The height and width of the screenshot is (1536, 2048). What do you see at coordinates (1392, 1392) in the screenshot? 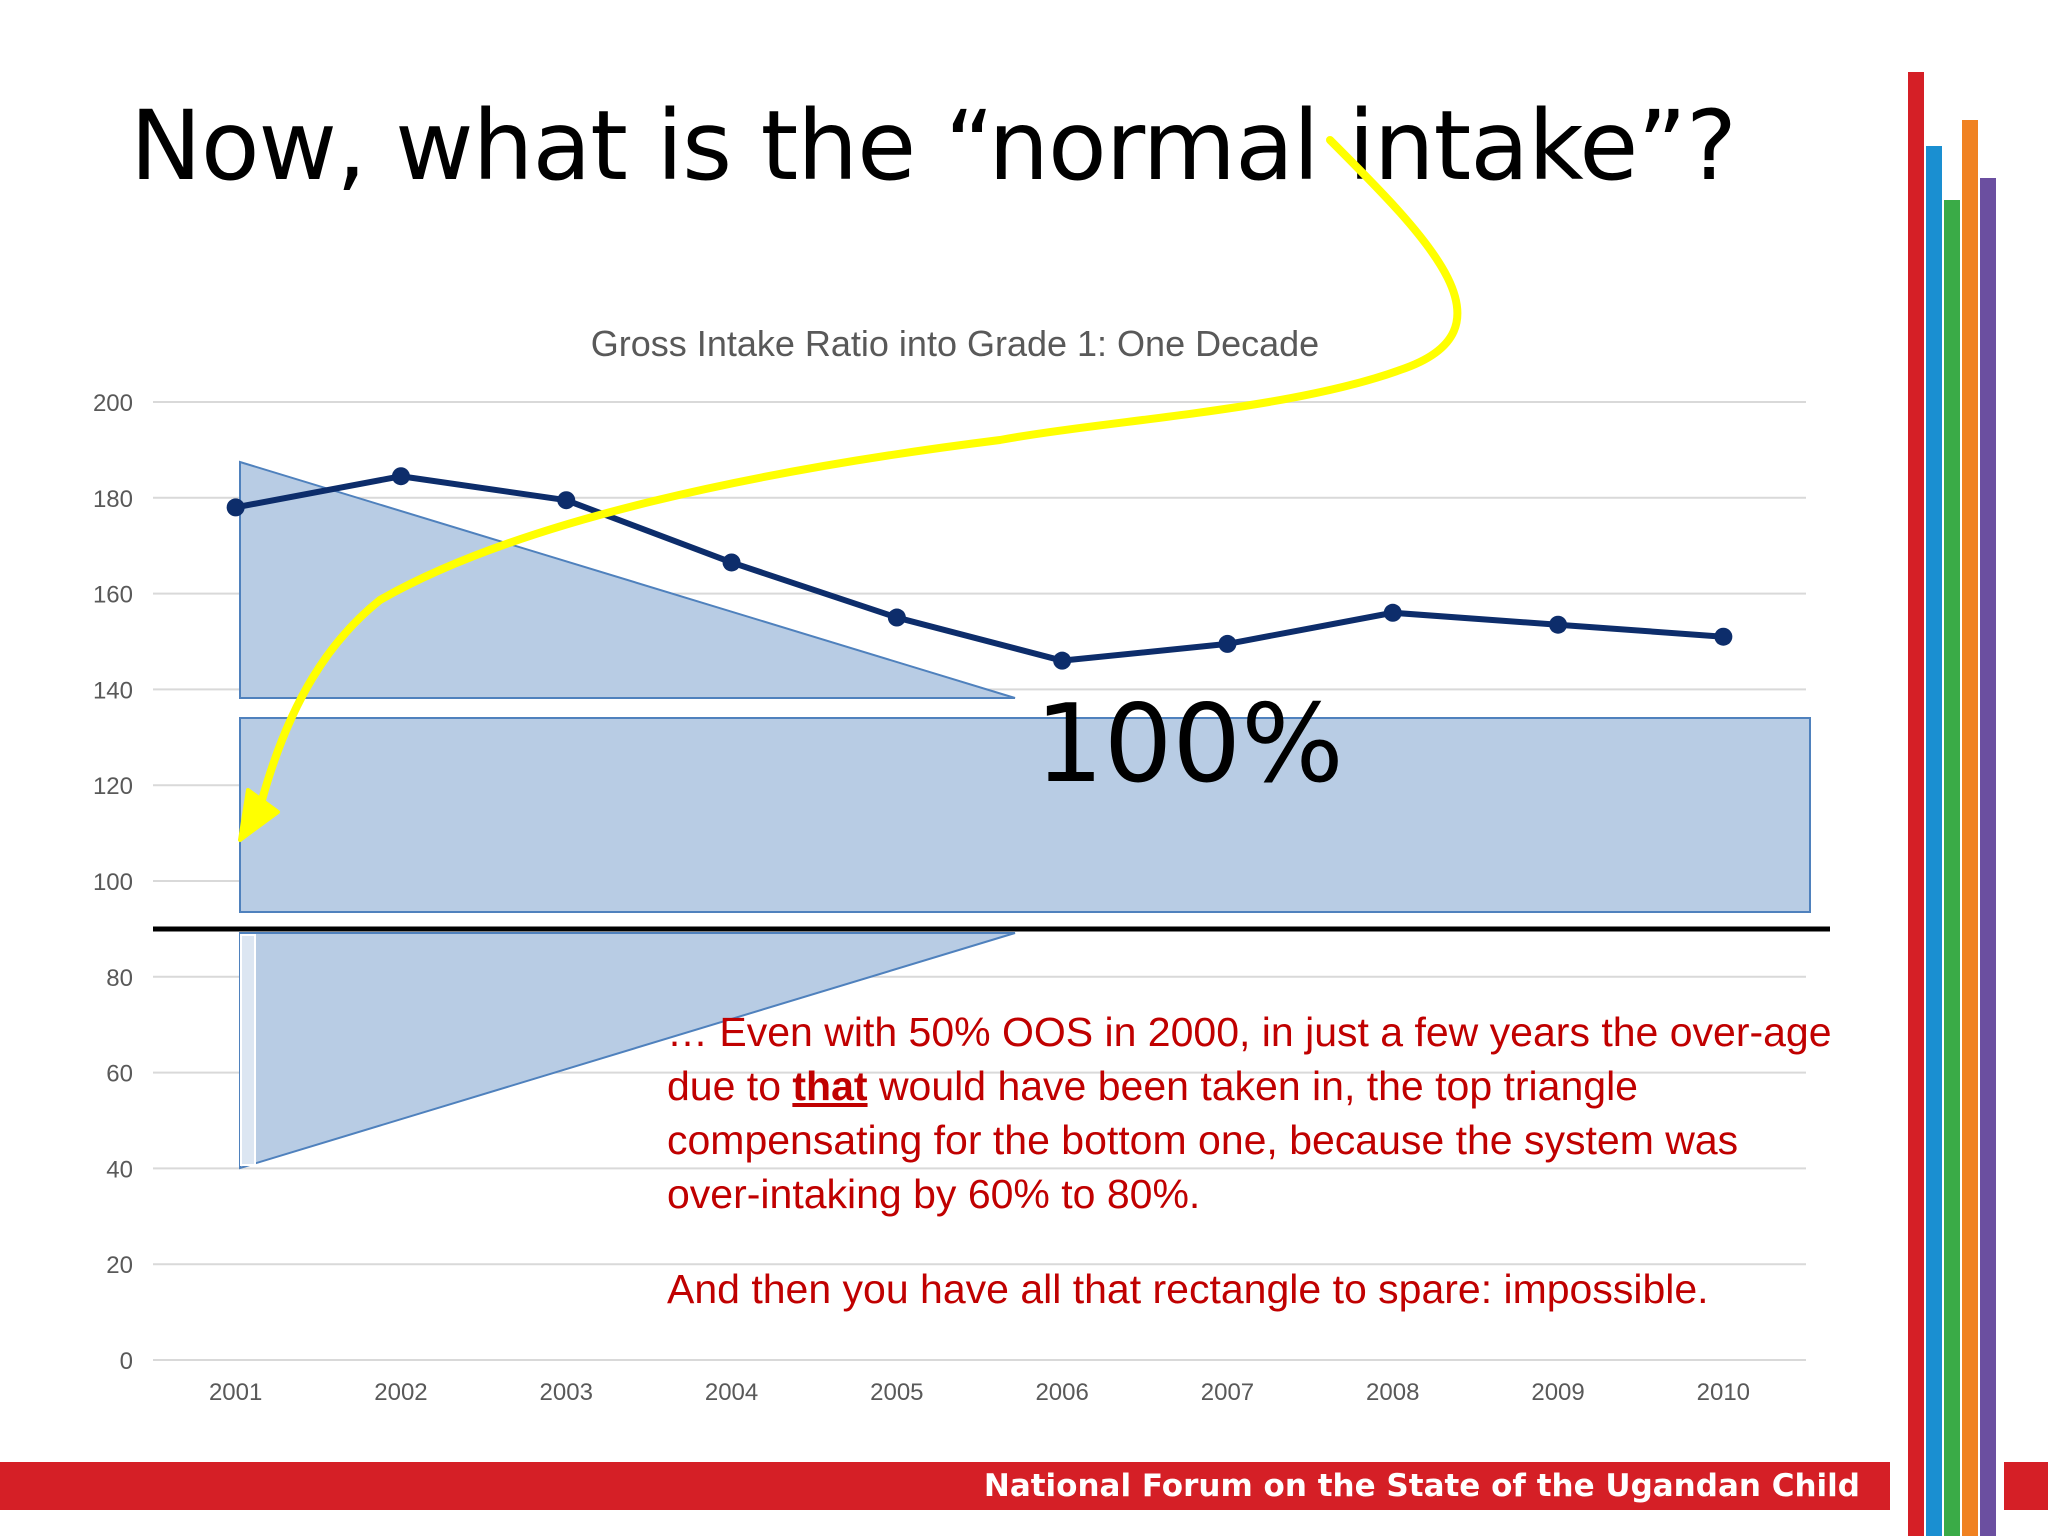
I see `x-tick-label: 2008` at bounding box center [1392, 1392].